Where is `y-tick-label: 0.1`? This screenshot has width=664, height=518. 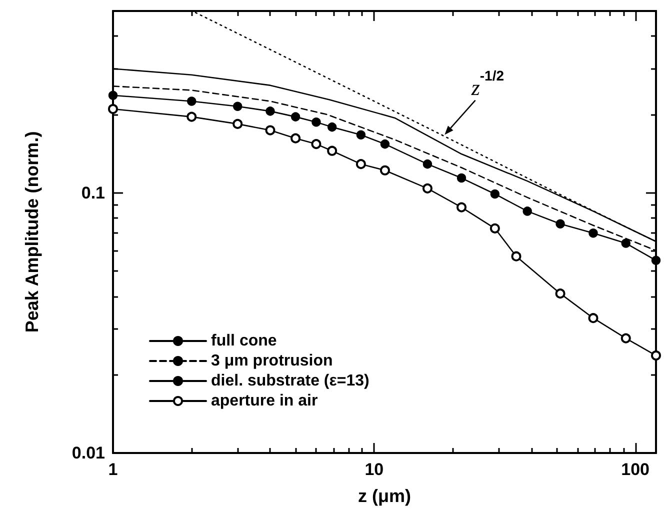 y-tick-label: 0.1 is located at coordinates (93, 192).